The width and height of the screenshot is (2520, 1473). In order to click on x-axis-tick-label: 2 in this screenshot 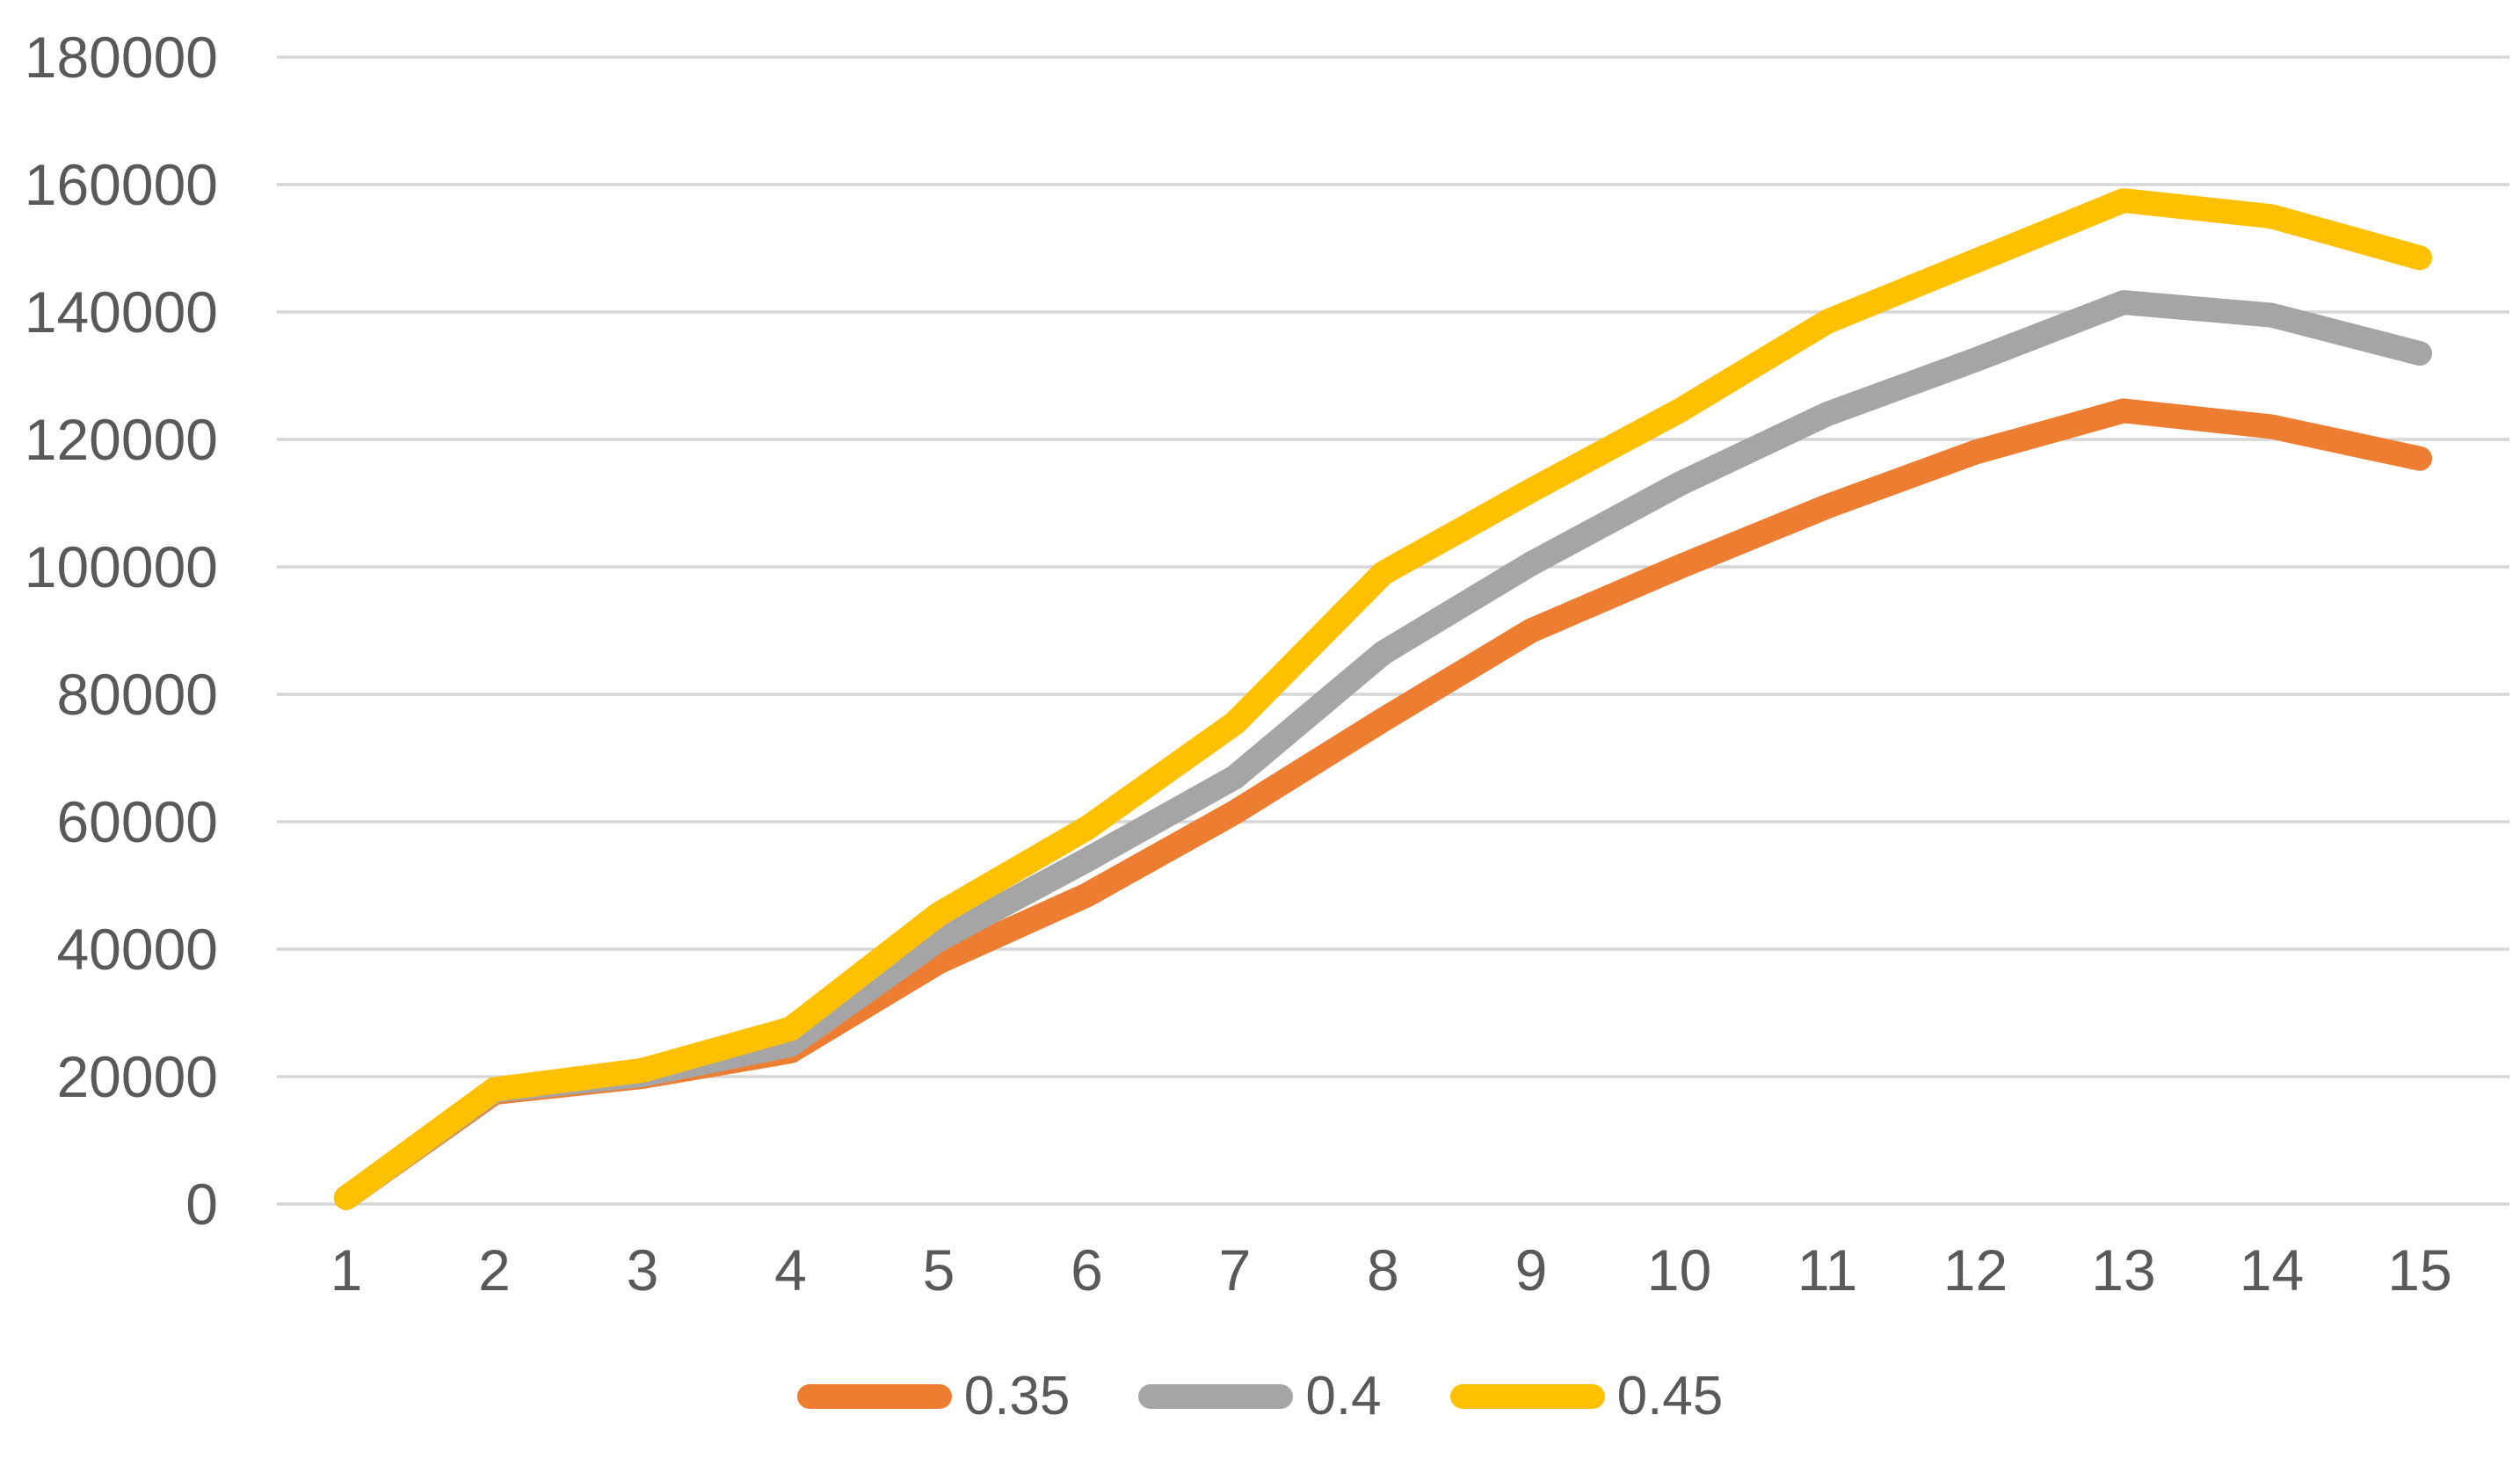, I will do `click(495, 1269)`.